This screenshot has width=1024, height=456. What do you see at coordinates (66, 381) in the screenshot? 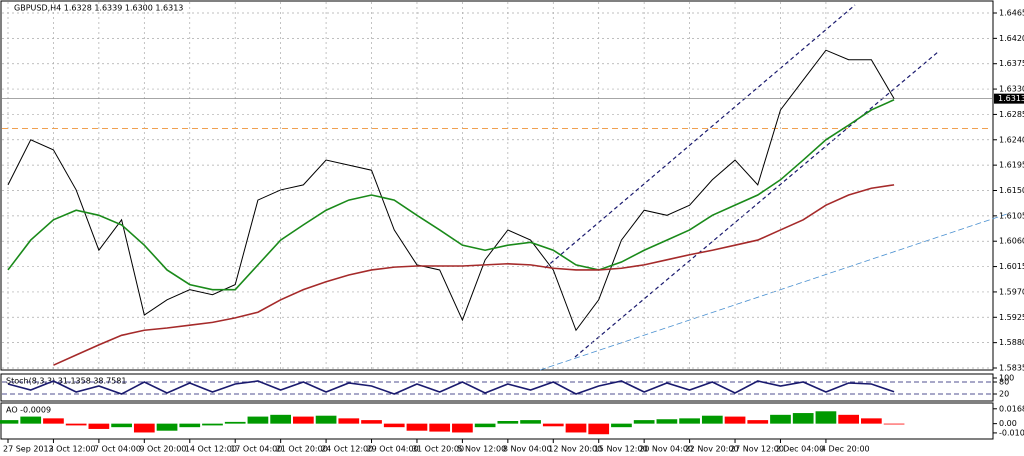
I see `stoch-title: Stoch(8,3,3) 31.1358 38.7581` at bounding box center [66, 381].